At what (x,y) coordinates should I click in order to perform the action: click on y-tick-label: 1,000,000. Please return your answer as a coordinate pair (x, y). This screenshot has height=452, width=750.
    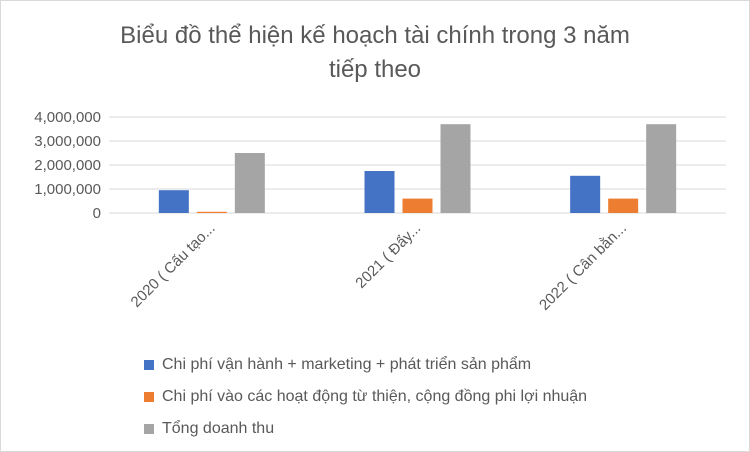
    Looking at the image, I should click on (67, 189).